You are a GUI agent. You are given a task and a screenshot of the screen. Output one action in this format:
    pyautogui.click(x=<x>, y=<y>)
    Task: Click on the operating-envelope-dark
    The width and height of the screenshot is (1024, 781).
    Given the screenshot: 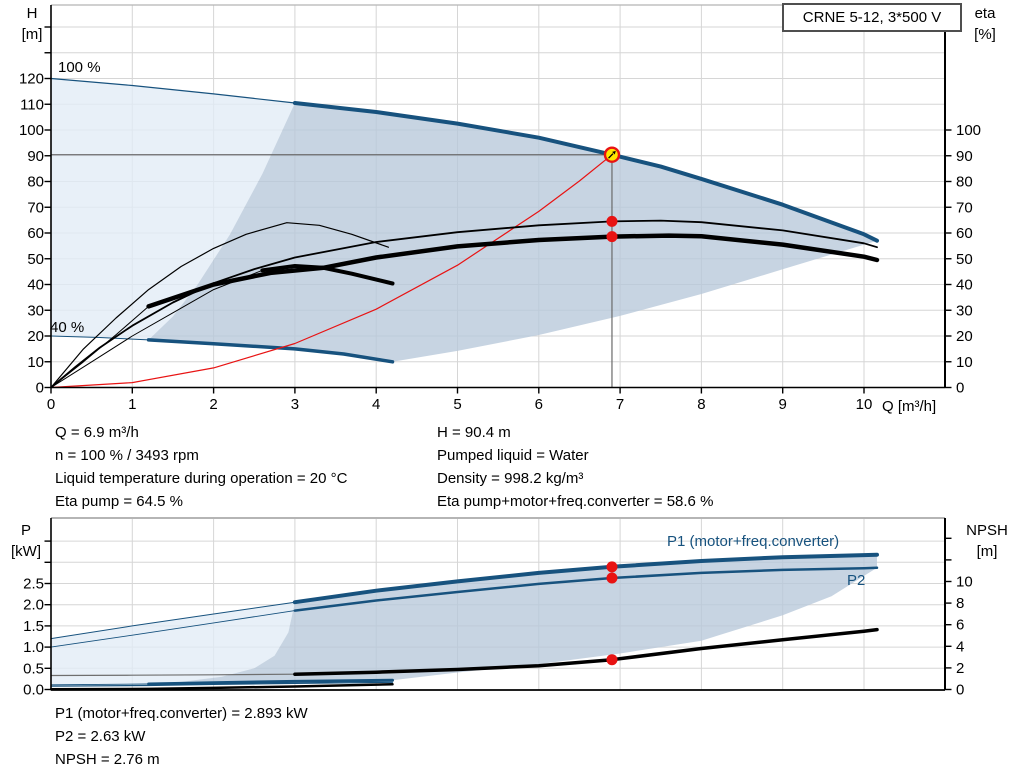 What is the action you would take?
    pyautogui.click(x=513, y=619)
    